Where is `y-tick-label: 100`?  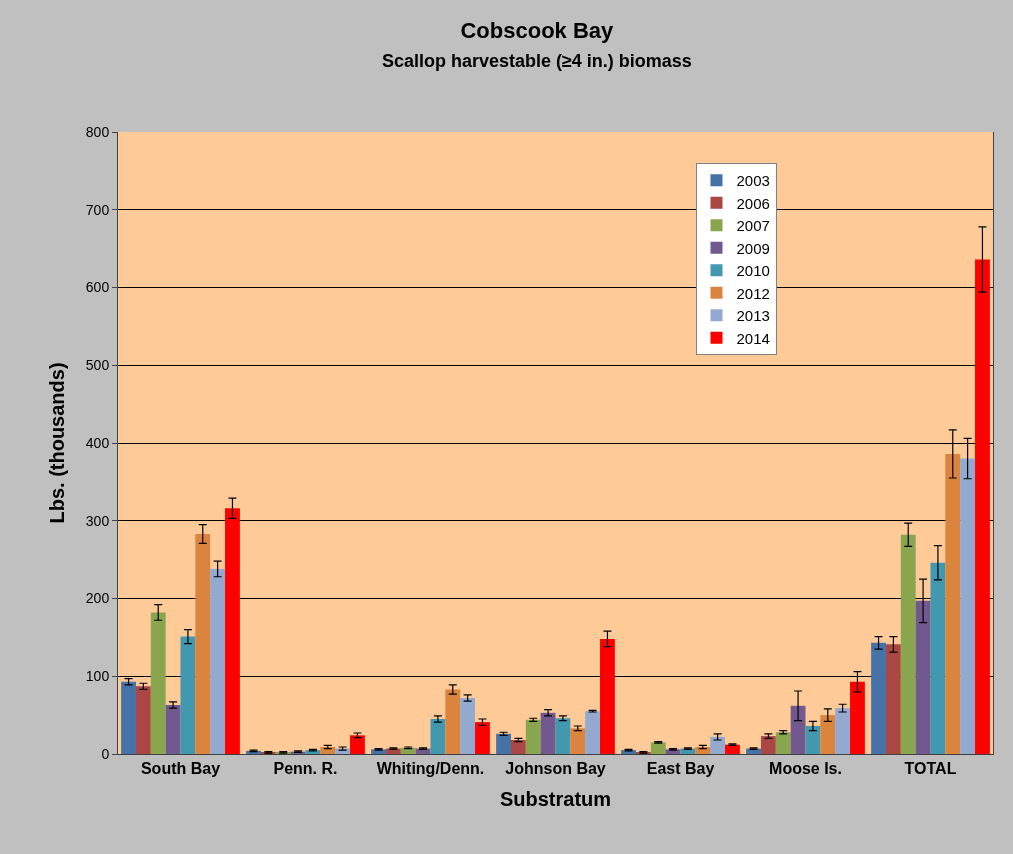
y-tick-label: 100 is located at coordinates (97, 676).